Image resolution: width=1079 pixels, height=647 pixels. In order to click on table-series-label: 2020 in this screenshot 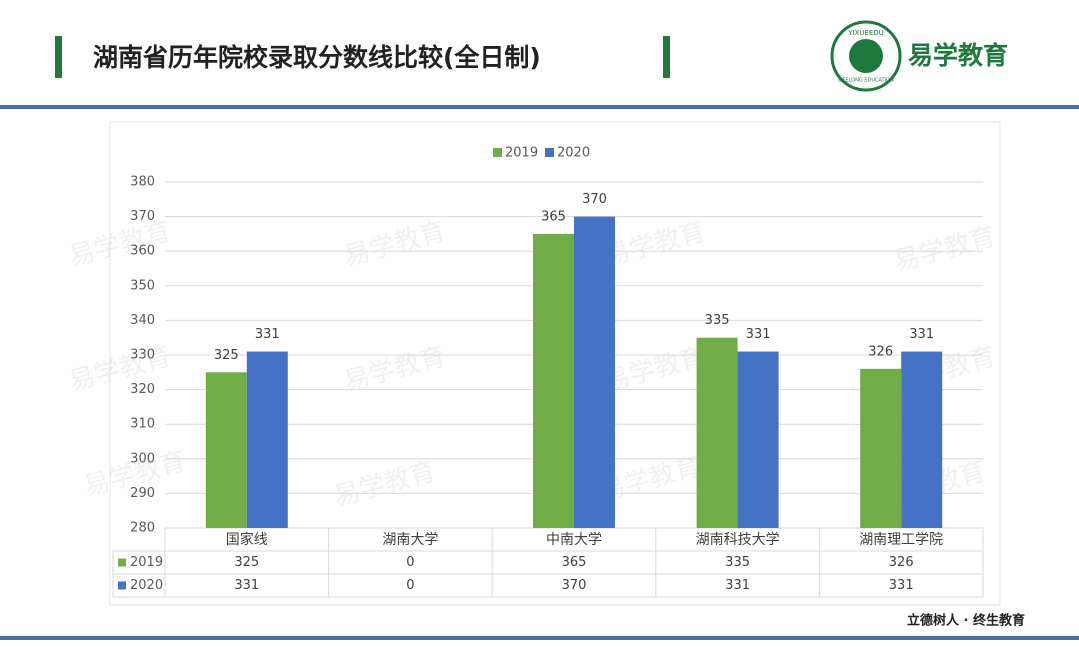, I will do `click(146, 585)`.